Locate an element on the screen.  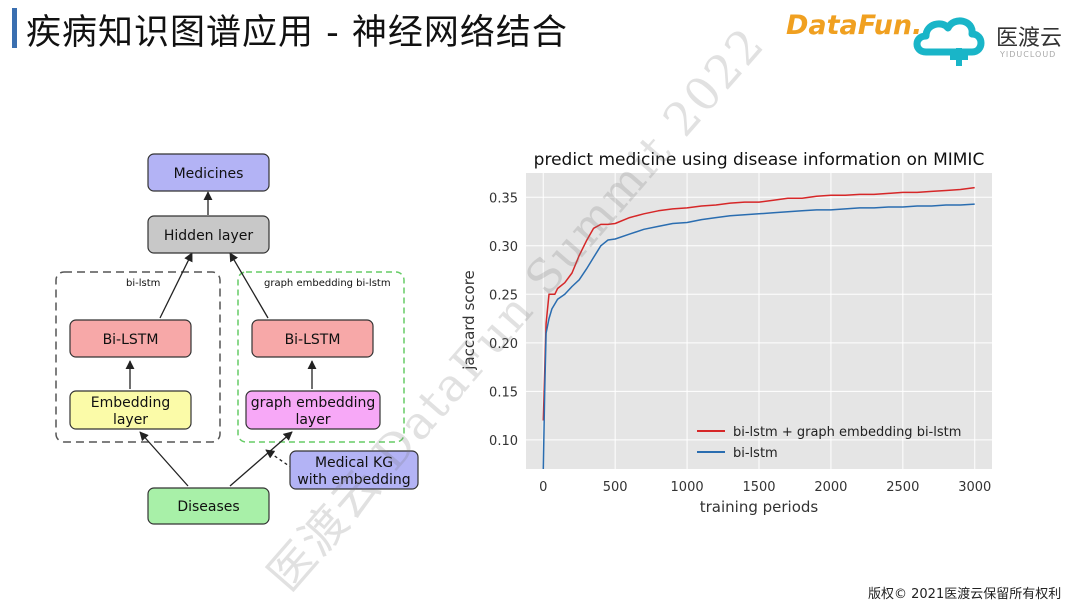
y-tick-label: 0.25 is located at coordinates (503, 295).